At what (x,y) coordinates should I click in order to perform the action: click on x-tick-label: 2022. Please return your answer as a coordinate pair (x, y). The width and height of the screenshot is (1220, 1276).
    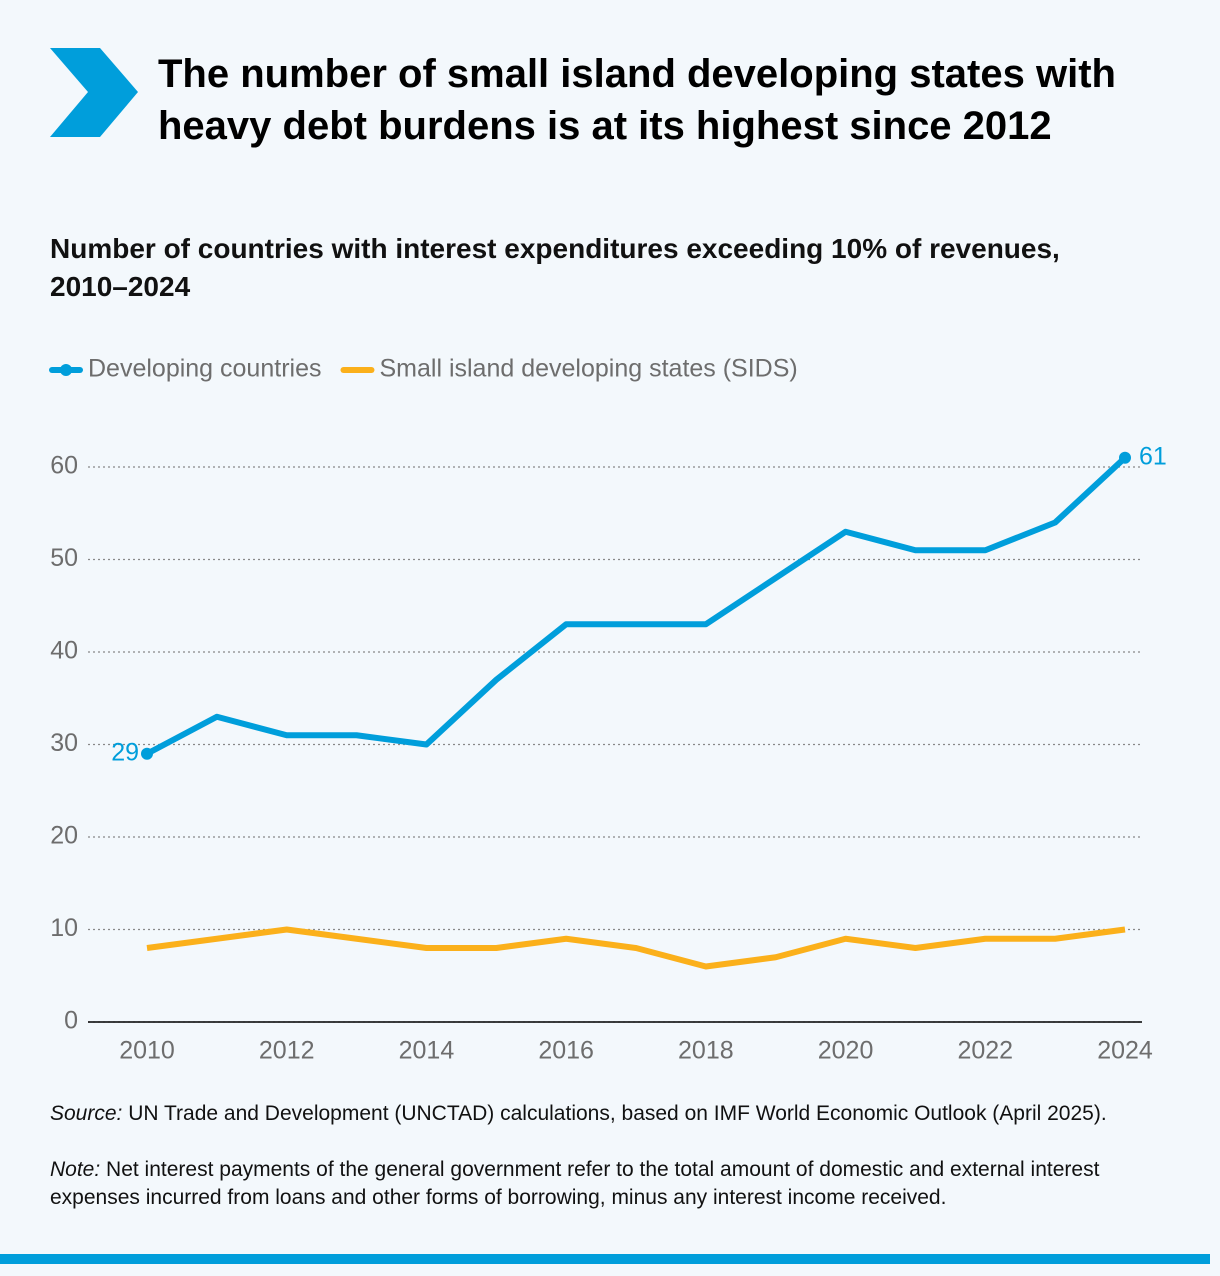
    Looking at the image, I should click on (985, 1051).